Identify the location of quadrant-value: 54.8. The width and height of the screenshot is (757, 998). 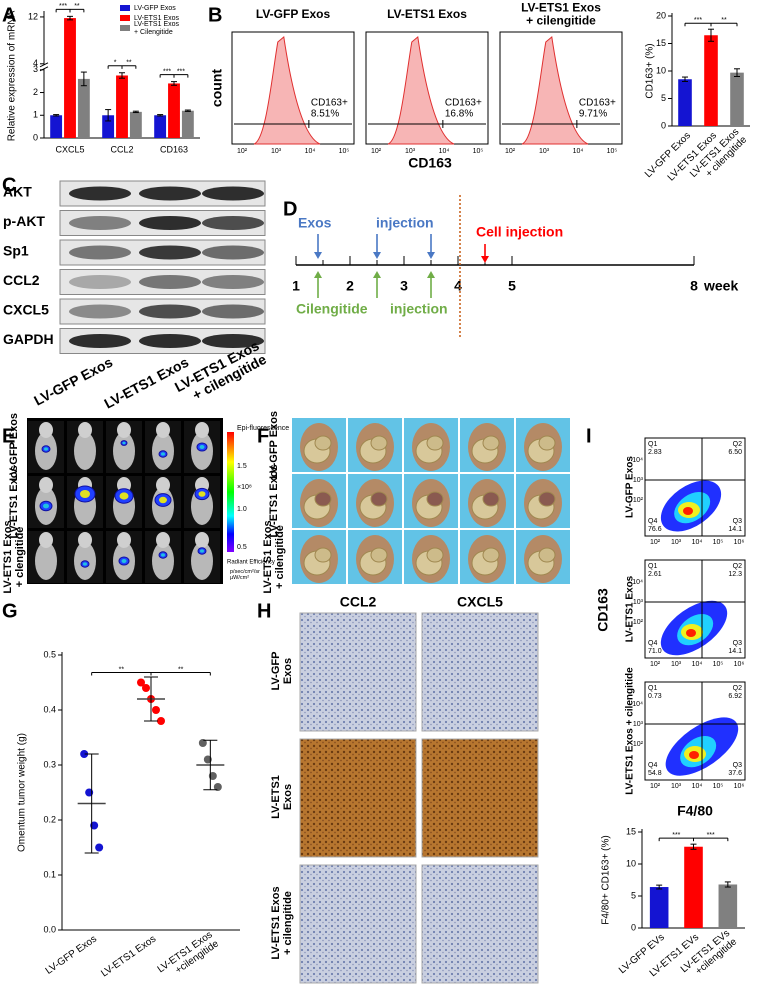
(655, 773).